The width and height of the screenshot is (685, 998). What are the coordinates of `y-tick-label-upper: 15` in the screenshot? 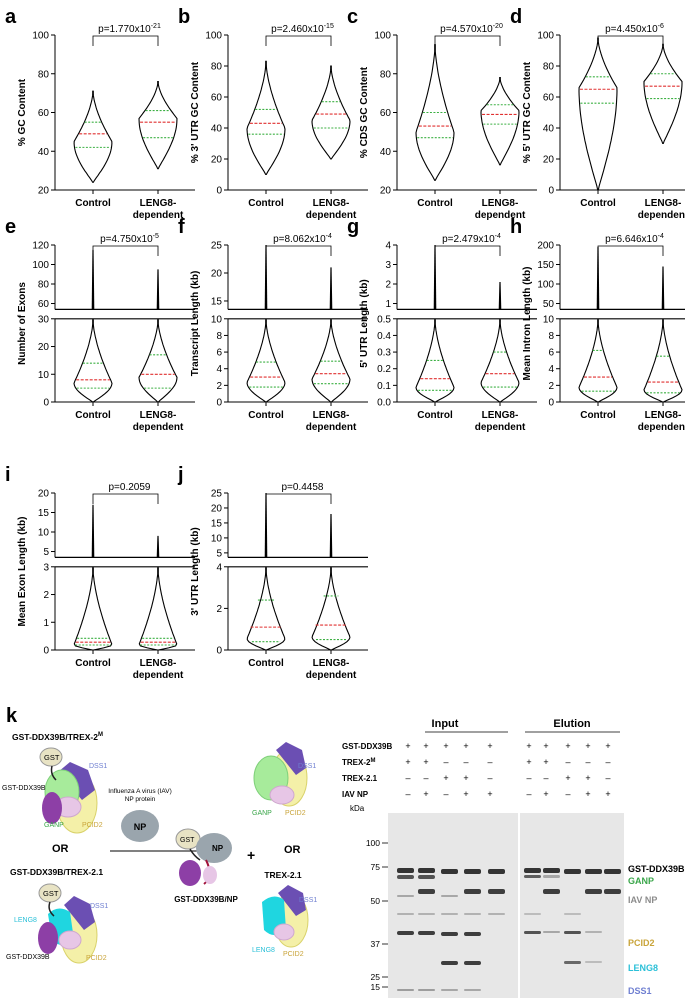 It's located at (44, 513).